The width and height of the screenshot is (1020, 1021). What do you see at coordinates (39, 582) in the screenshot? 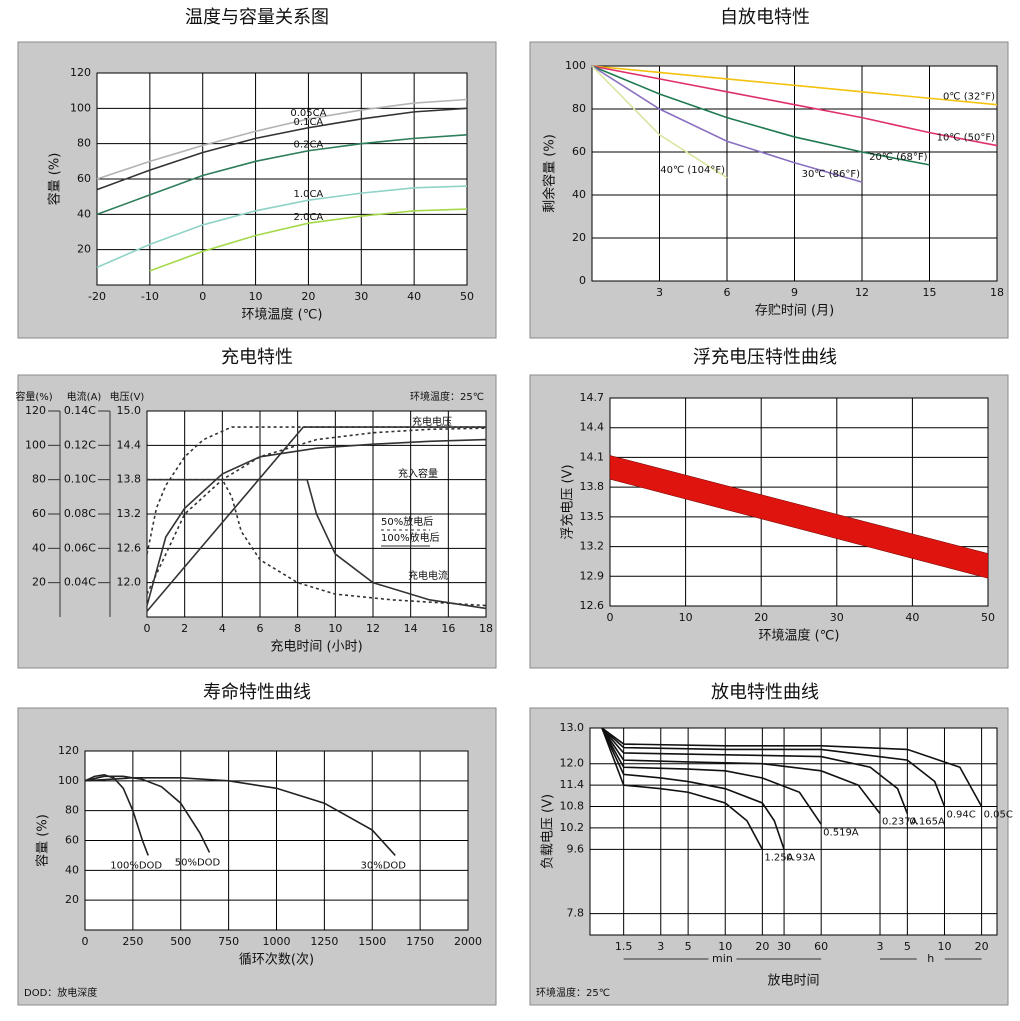
I see `capacity-tick-label: 20` at bounding box center [39, 582].